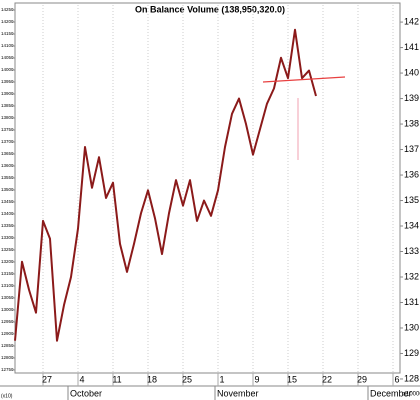 The height and width of the screenshot is (400, 420). I want to click on y2-tick-label: 128, so click(411, 378).